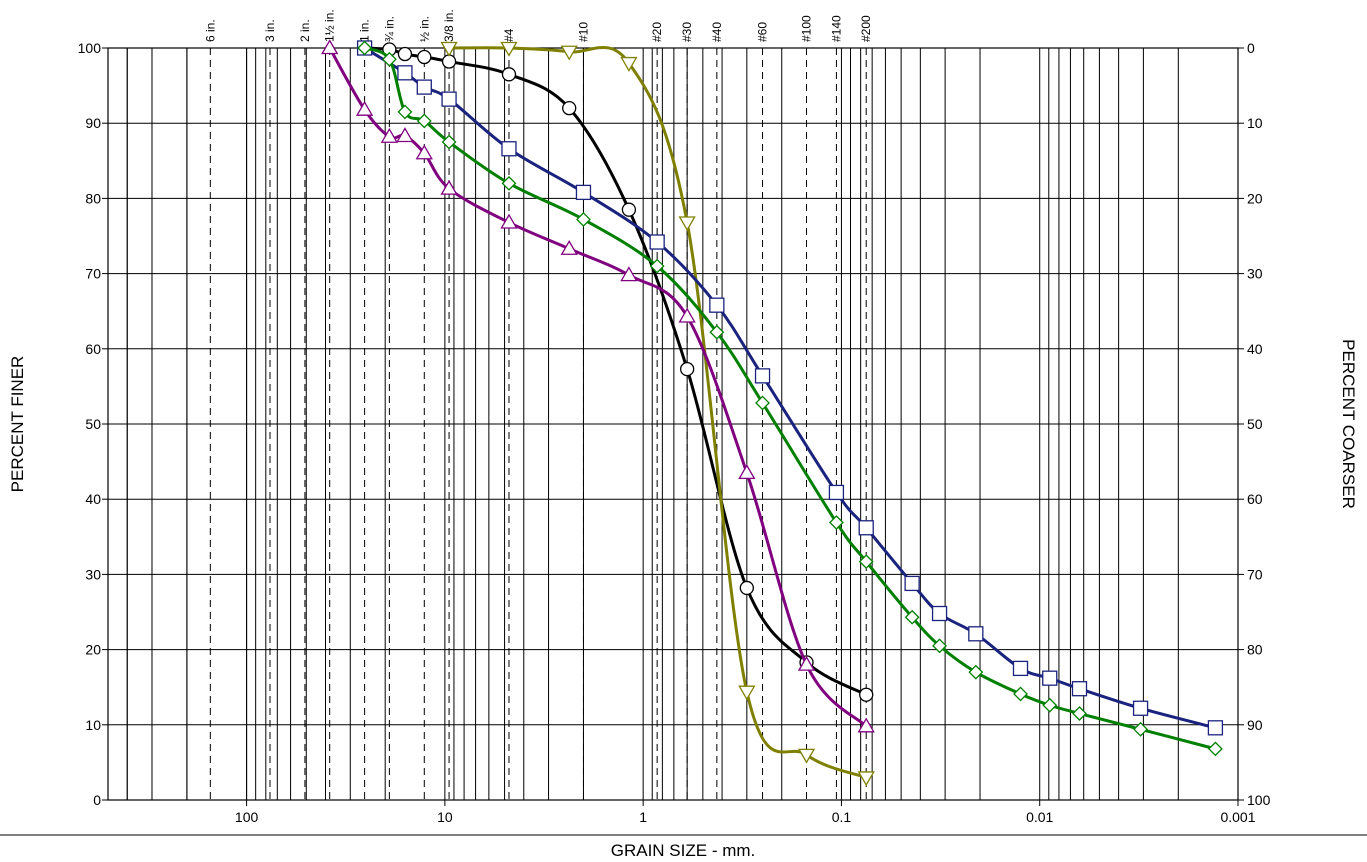  What do you see at coordinates (866, 28) in the screenshot?
I see `sieve-label: #200` at bounding box center [866, 28].